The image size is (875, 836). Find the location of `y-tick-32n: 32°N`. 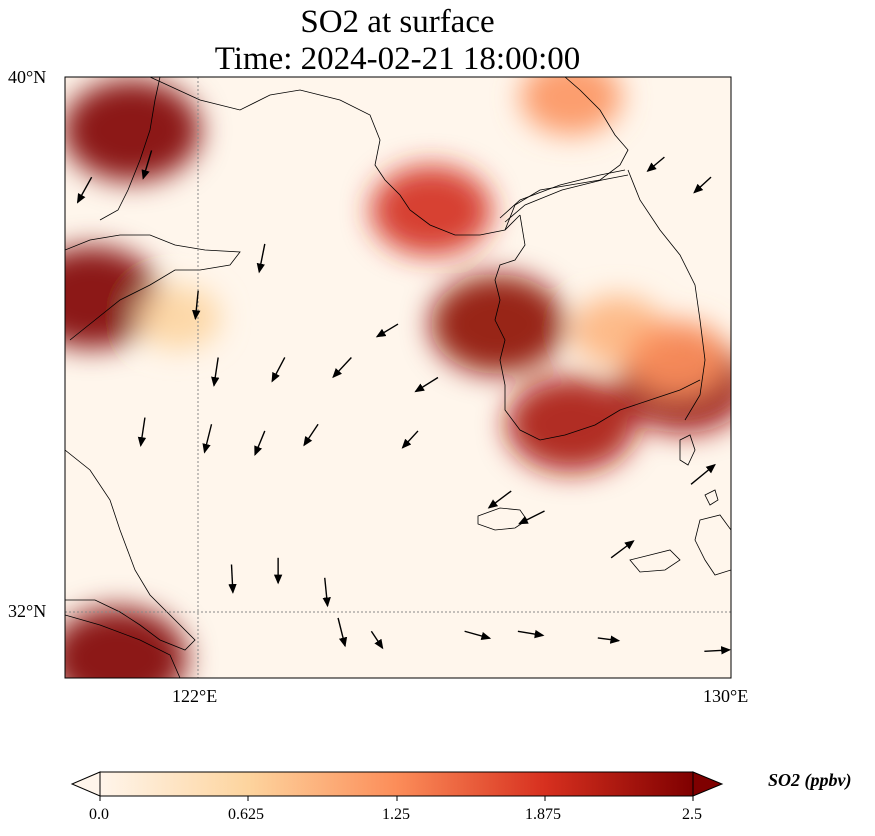

y-tick-32n: 32°N is located at coordinates (27, 611).